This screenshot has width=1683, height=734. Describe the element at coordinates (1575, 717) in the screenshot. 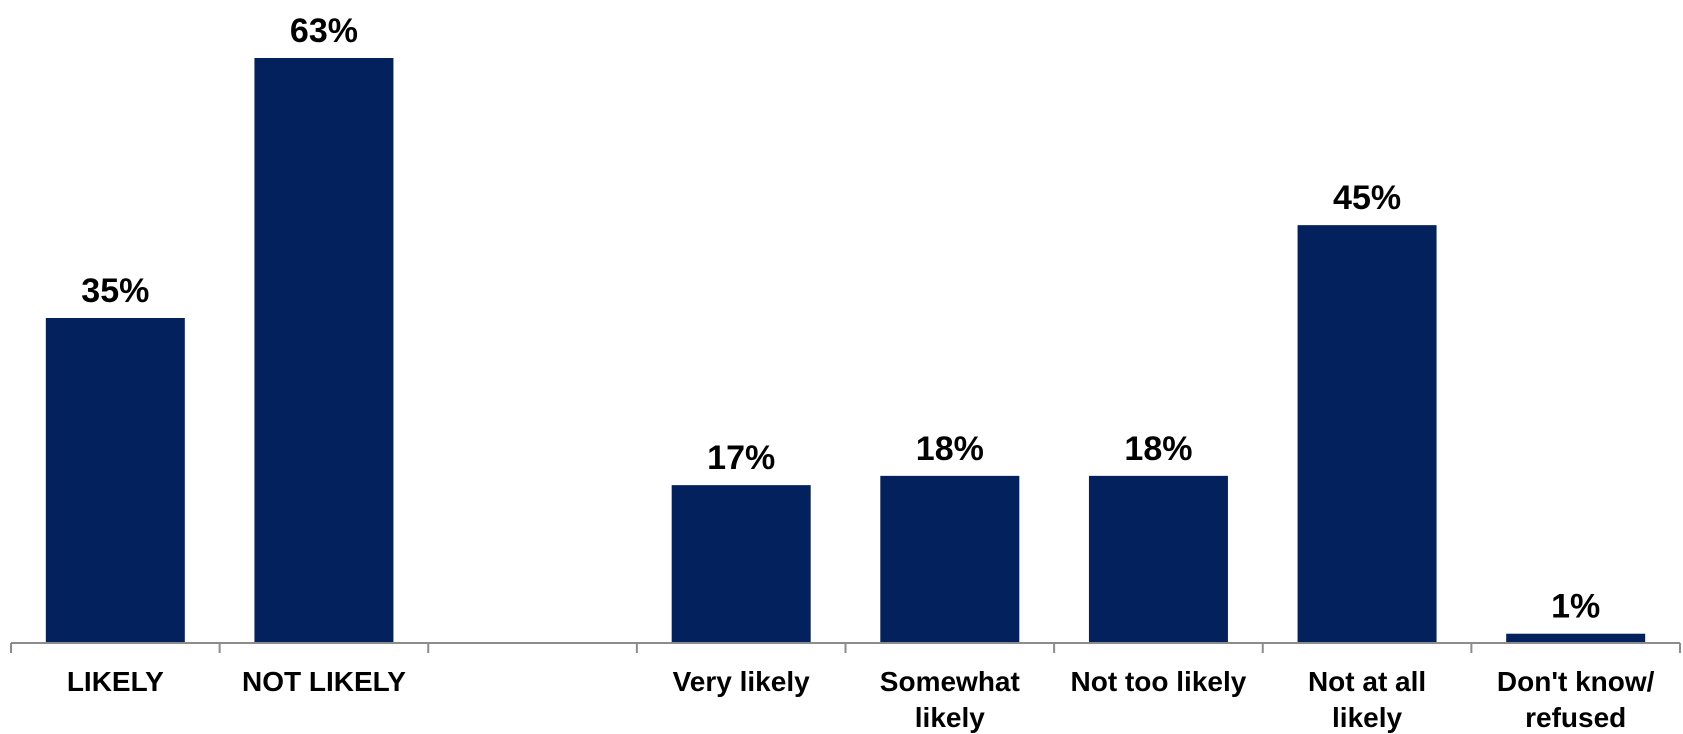

I see `category-label: refused` at that location.